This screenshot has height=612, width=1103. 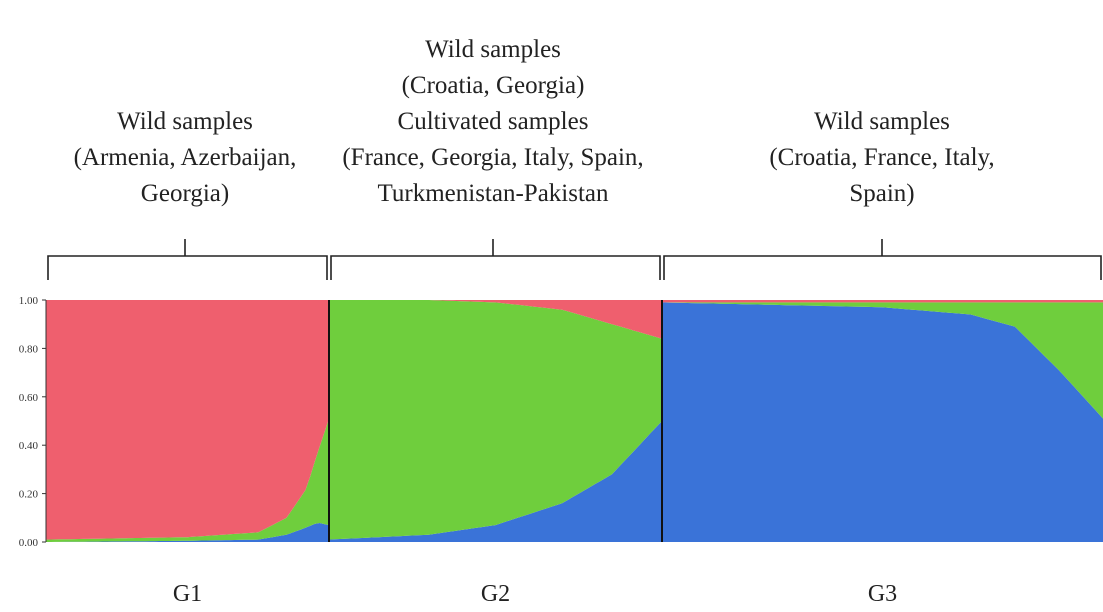 What do you see at coordinates (495, 594) in the screenshot?
I see `group-label-g2: G2` at bounding box center [495, 594].